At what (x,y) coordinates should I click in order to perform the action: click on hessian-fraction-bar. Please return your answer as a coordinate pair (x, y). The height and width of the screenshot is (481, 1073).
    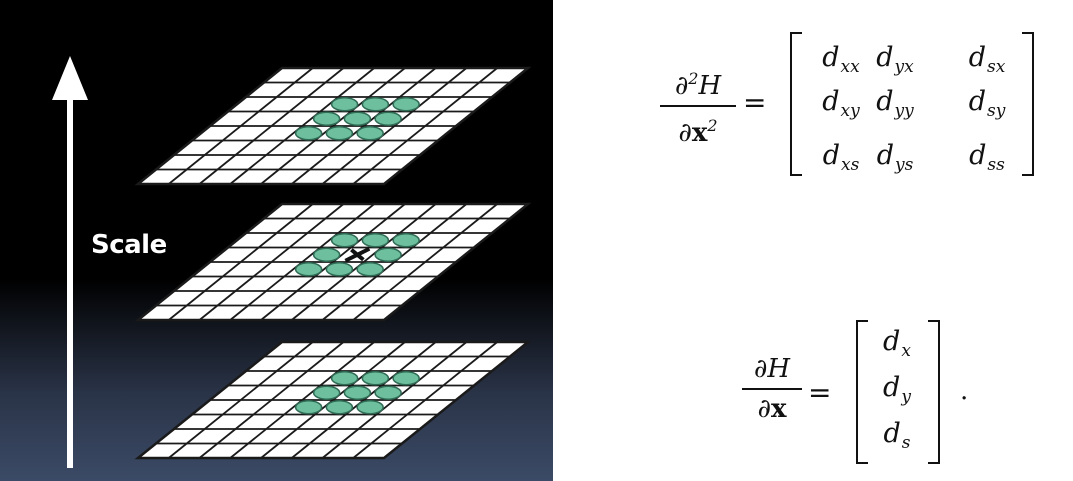
    Looking at the image, I should click on (698, 106).